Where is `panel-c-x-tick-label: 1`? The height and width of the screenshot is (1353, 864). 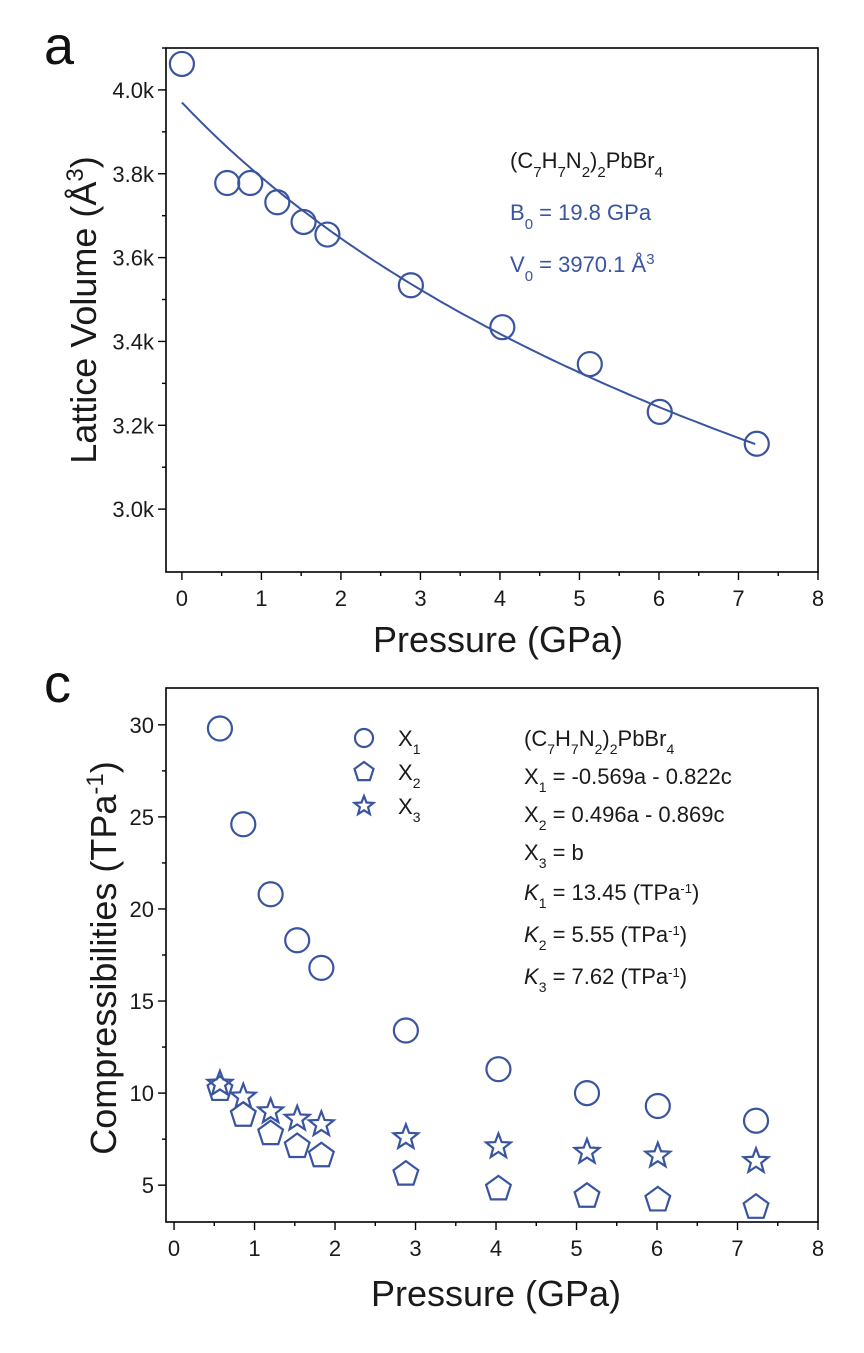
panel-c-x-tick-label: 1 is located at coordinates (254, 1248).